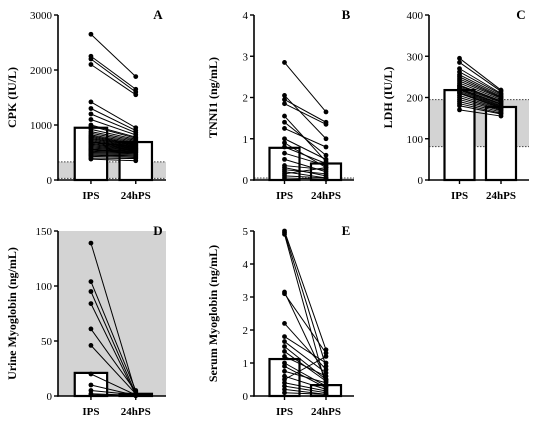 This screenshot has height=424, width=550. Describe the element at coordinates (157, 230) in the screenshot. I see `panel-letter: D` at that location.